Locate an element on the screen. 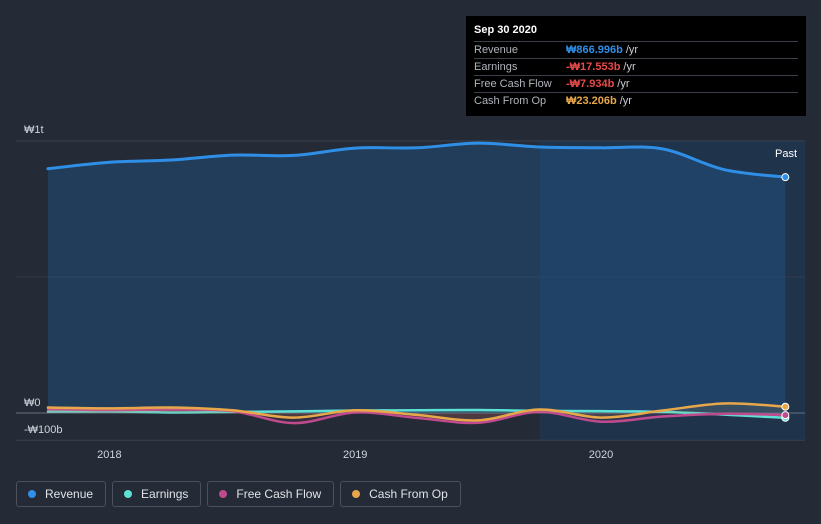  tooltip-value: -₩17.553b is located at coordinates (593, 67).